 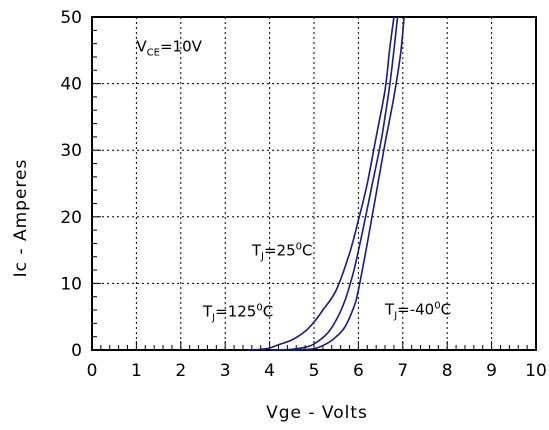 I want to click on x-tick-label-7: 7, so click(x=402, y=371).